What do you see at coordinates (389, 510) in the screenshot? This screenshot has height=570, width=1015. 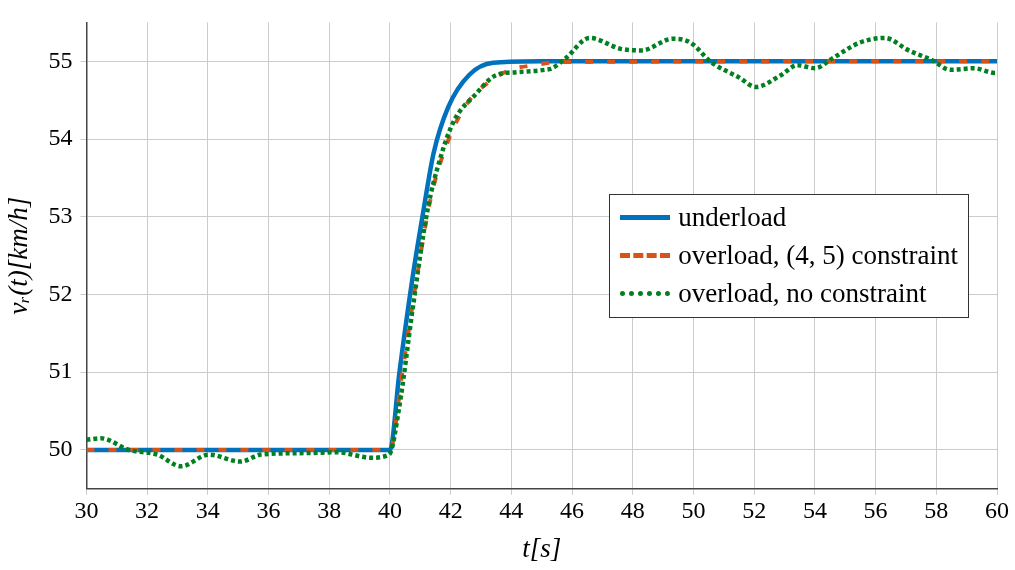 I see `x-tick-label: 40` at bounding box center [389, 510].